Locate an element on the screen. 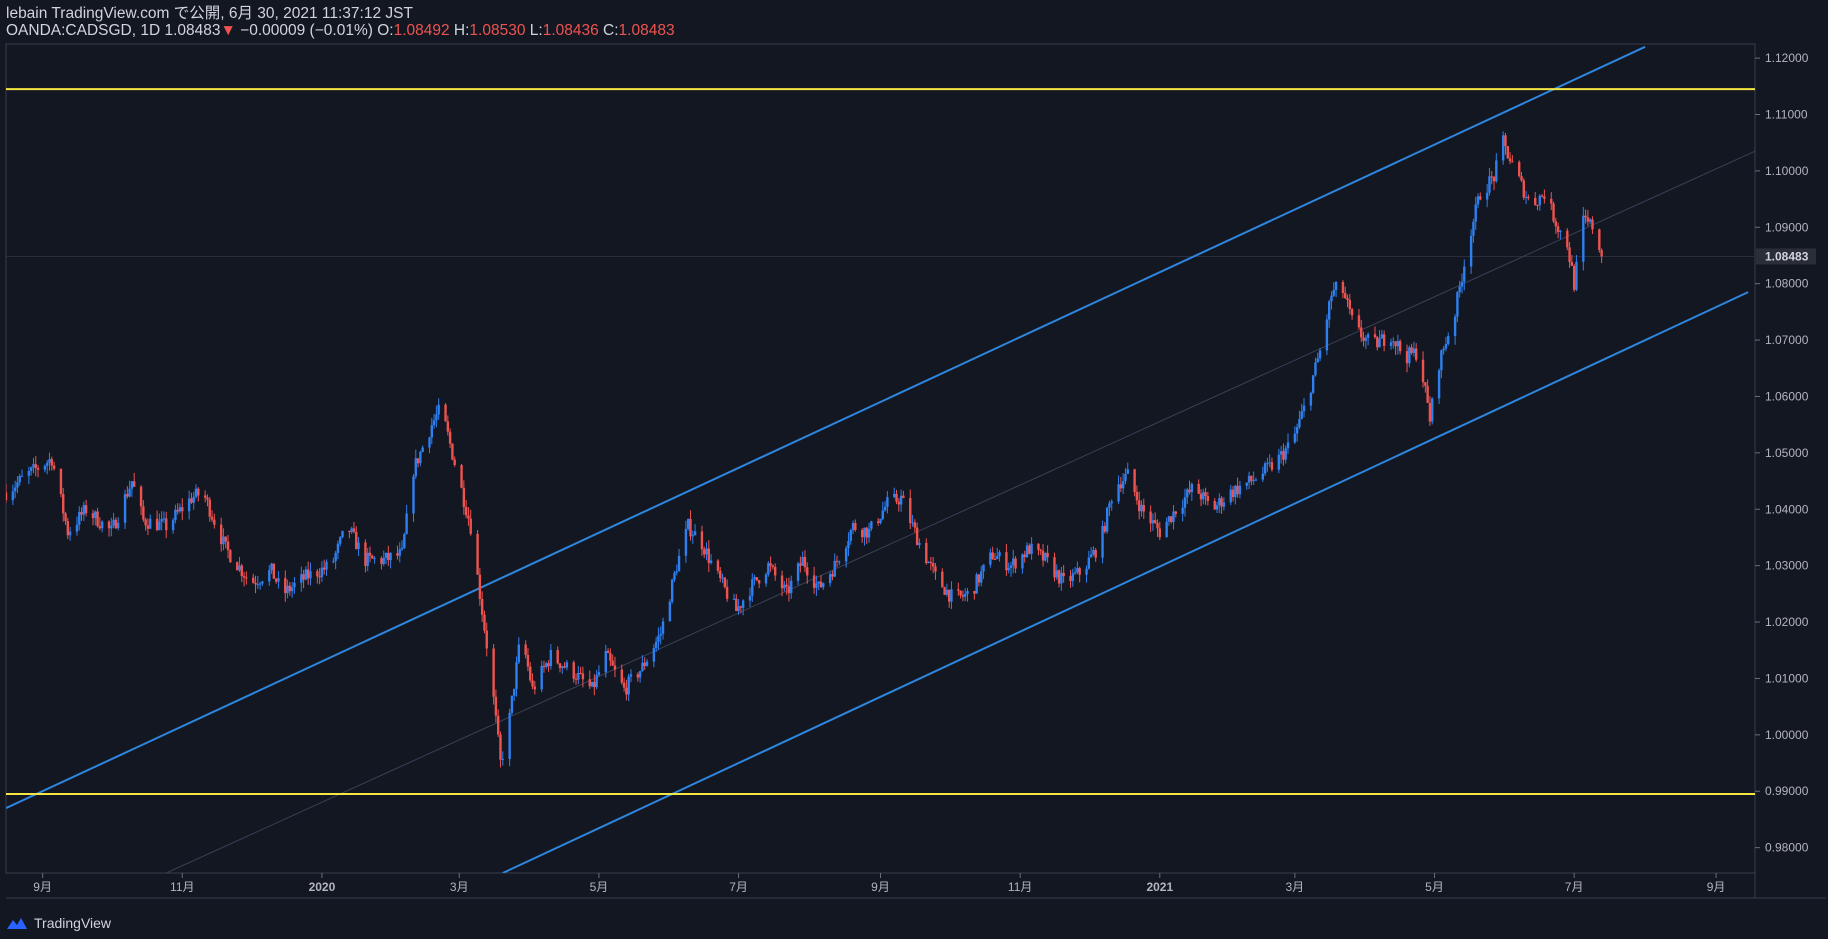  x-tick-label: 3月 is located at coordinates (1295, 887).